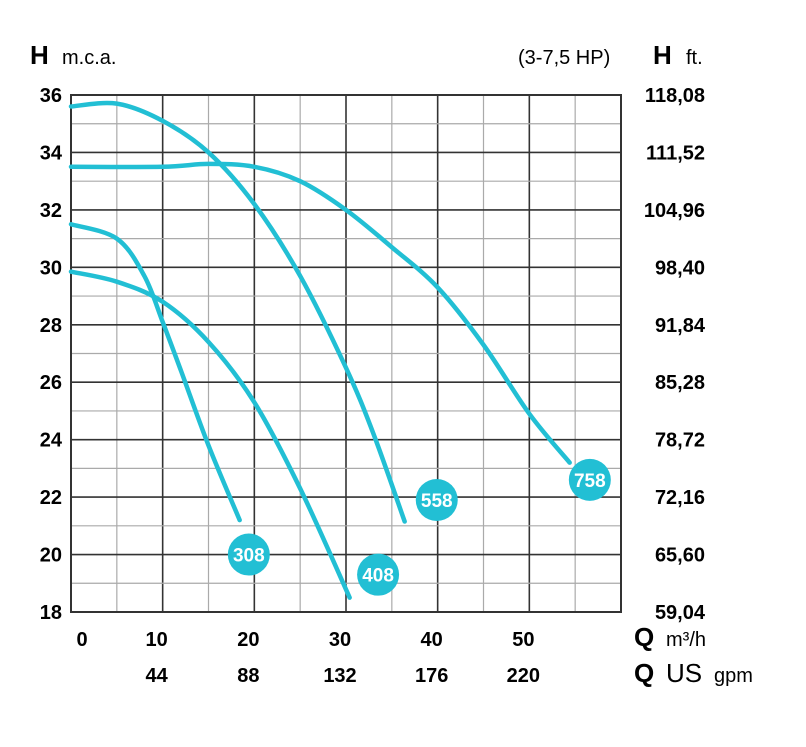 The height and width of the screenshot is (747, 806). What do you see at coordinates (644, 673) in the screenshot?
I see `x2-axis-symbol: Q` at bounding box center [644, 673].